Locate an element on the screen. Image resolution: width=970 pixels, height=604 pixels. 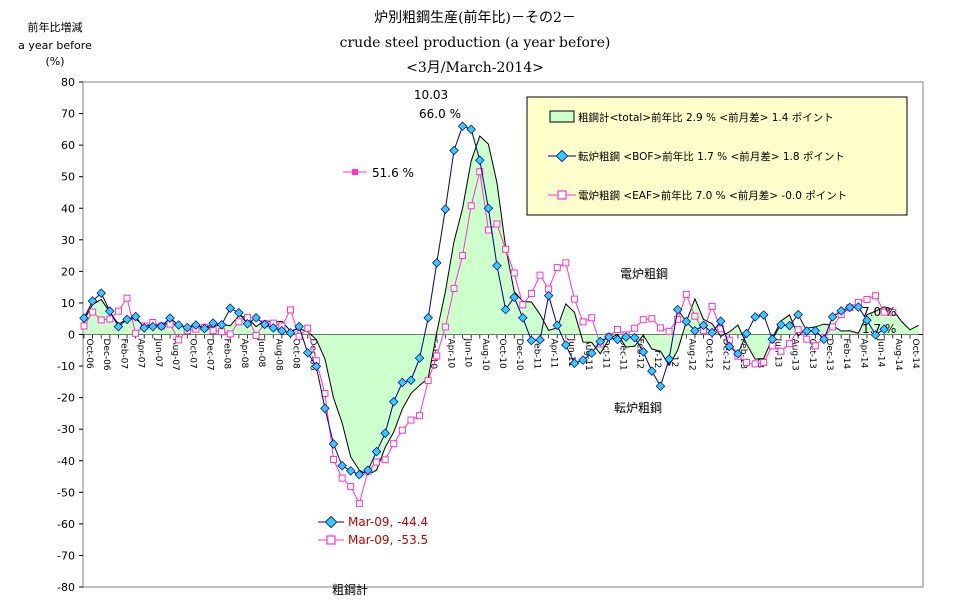
series-label-total: 粗鋼計 is located at coordinates (350, 589).